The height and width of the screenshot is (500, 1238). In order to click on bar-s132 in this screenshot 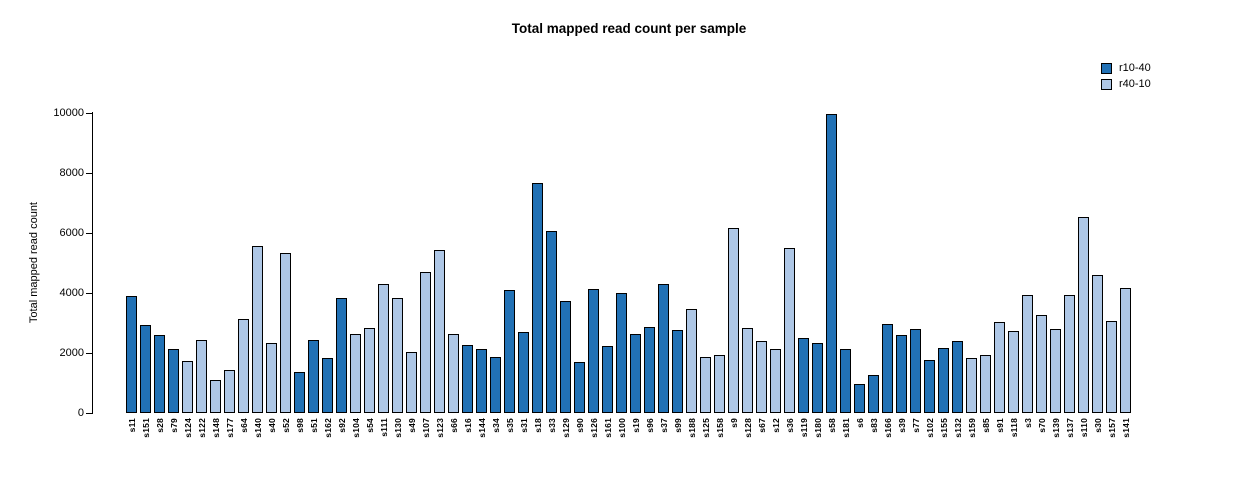, I will do `click(957, 376)`.